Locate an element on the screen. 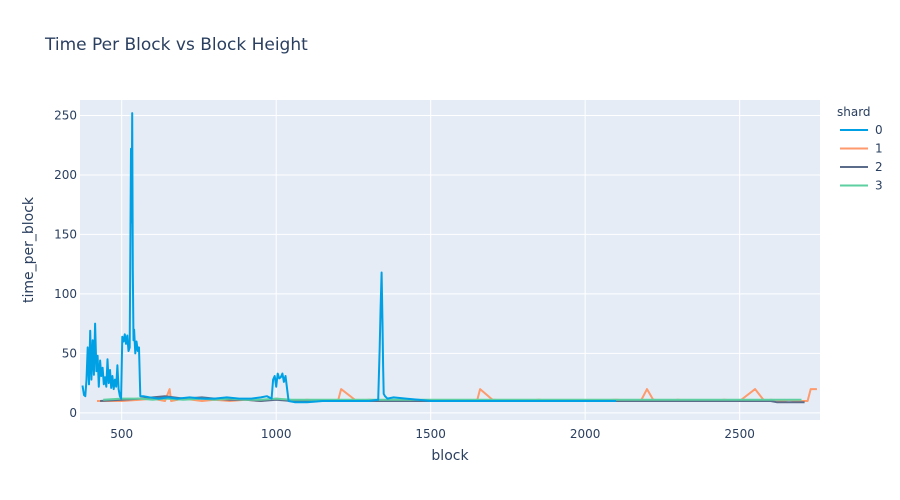 This screenshot has width=900, height=500. y-axis-title: time_per_block is located at coordinates (29, 249).